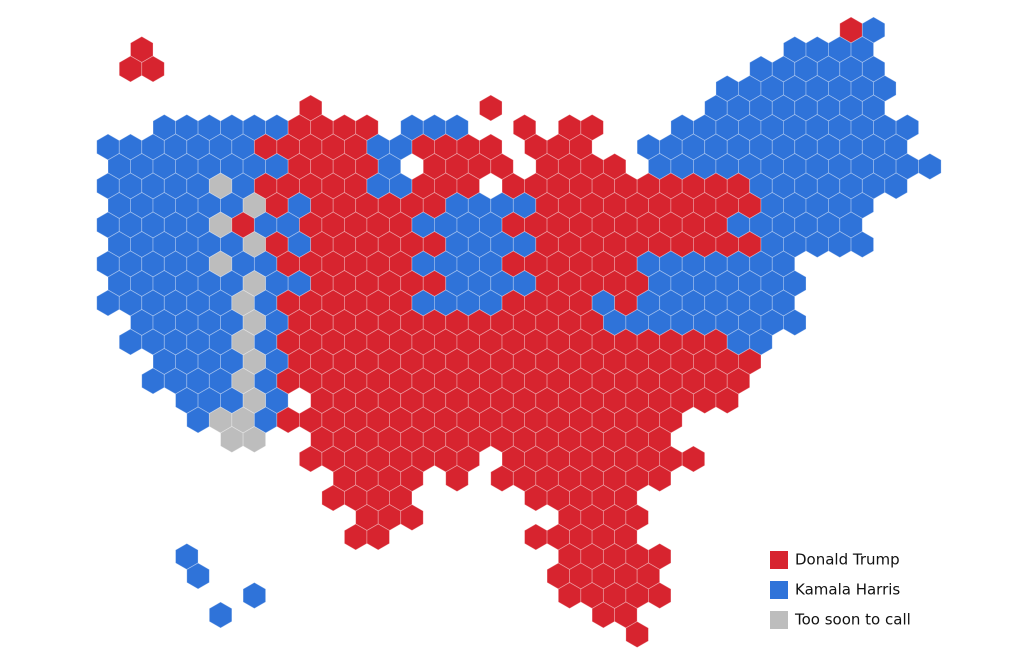 The height and width of the screenshot is (660, 1024). I want to click on legend-label: Too soon to call, so click(852, 620).